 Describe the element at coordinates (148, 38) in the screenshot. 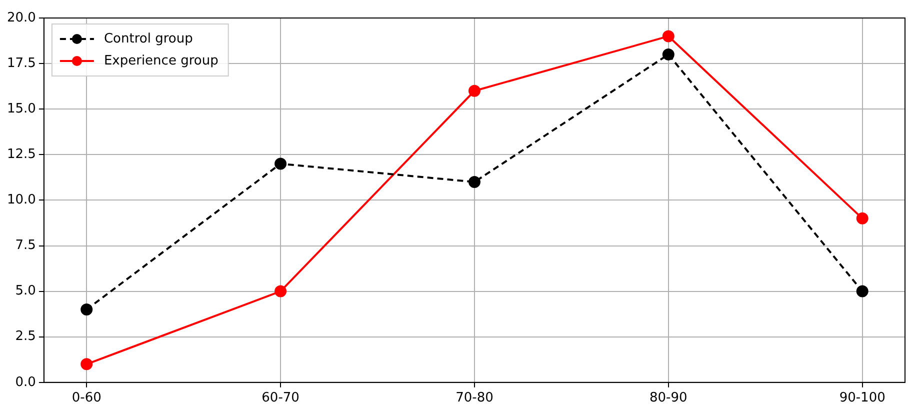

I see `legend-label: Control group` at that location.